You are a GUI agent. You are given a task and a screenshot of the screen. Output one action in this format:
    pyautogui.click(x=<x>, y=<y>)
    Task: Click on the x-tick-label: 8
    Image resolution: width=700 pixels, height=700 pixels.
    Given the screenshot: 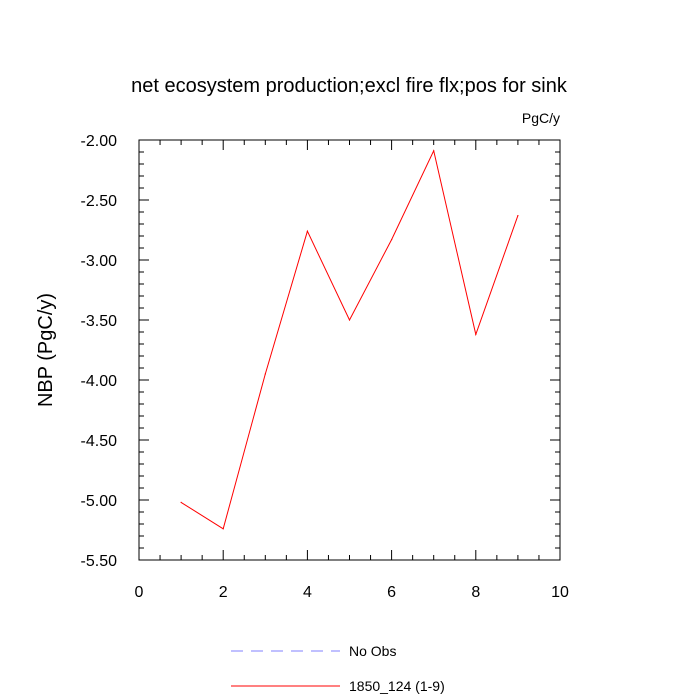 What is the action you would take?
    pyautogui.click(x=475, y=592)
    